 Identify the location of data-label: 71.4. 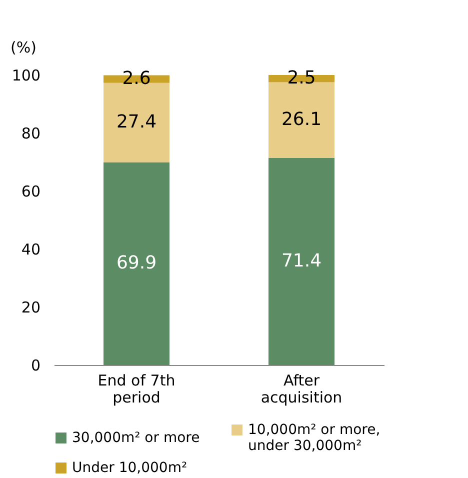
(301, 261).